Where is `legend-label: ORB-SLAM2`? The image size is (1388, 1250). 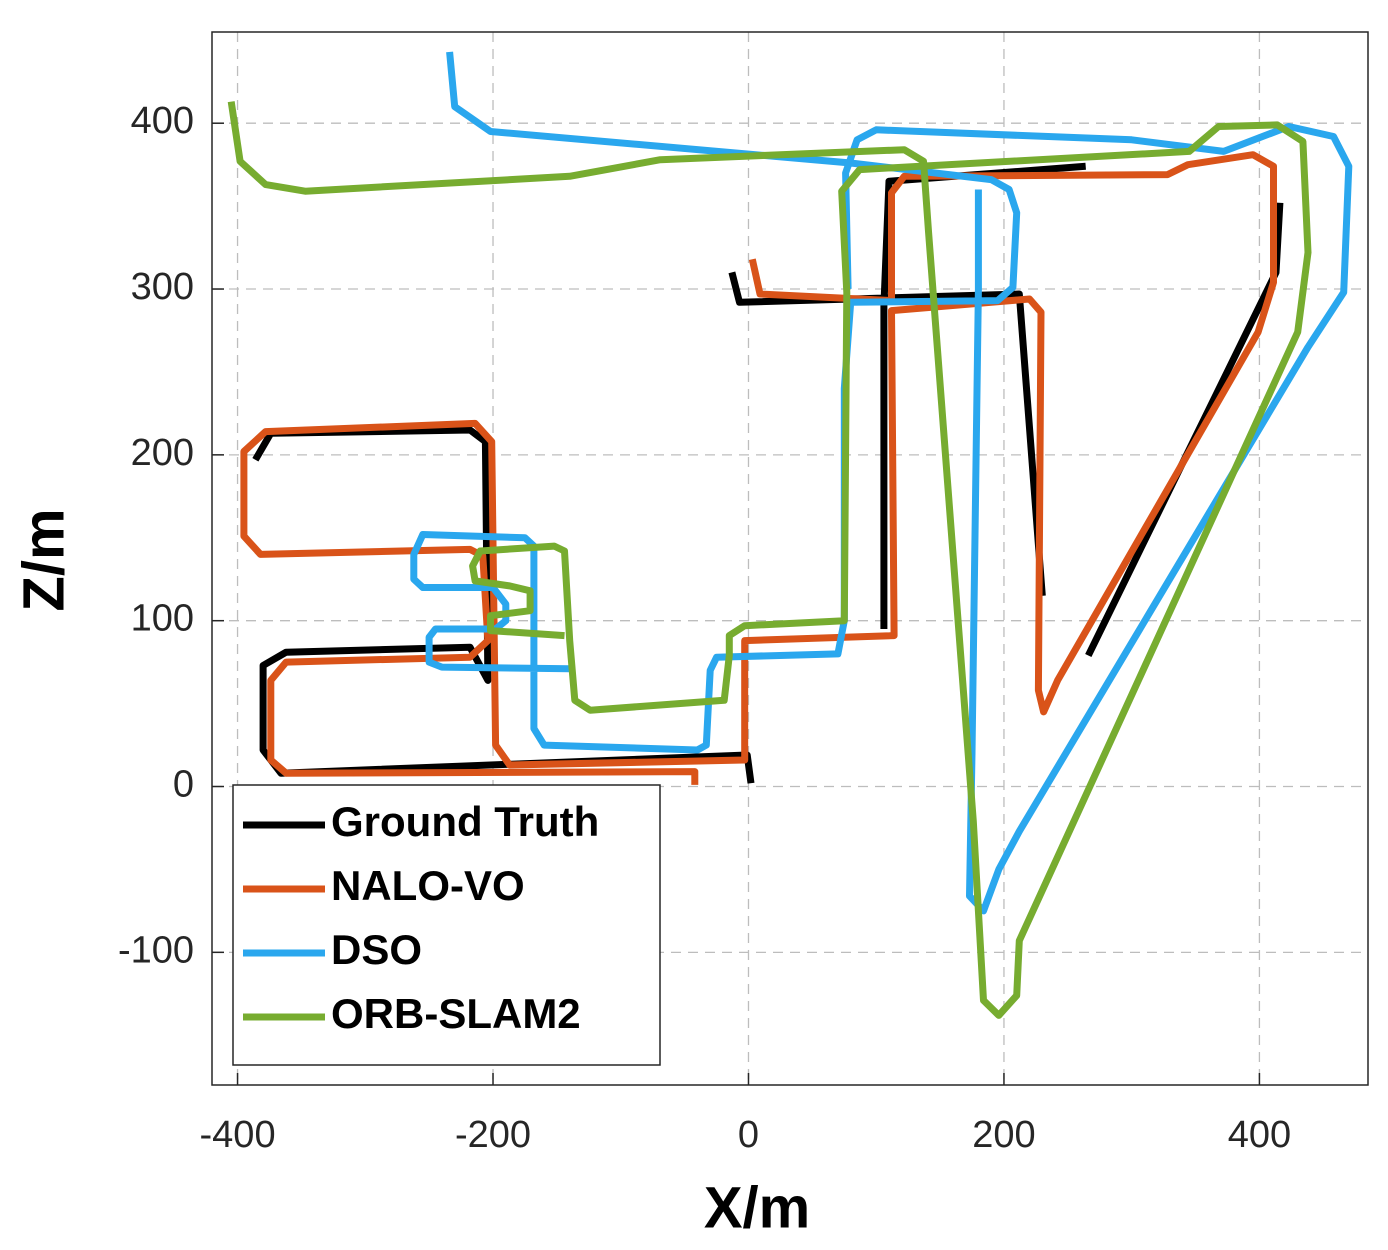
legend-label: ORB-SLAM2 is located at coordinates (456, 1013).